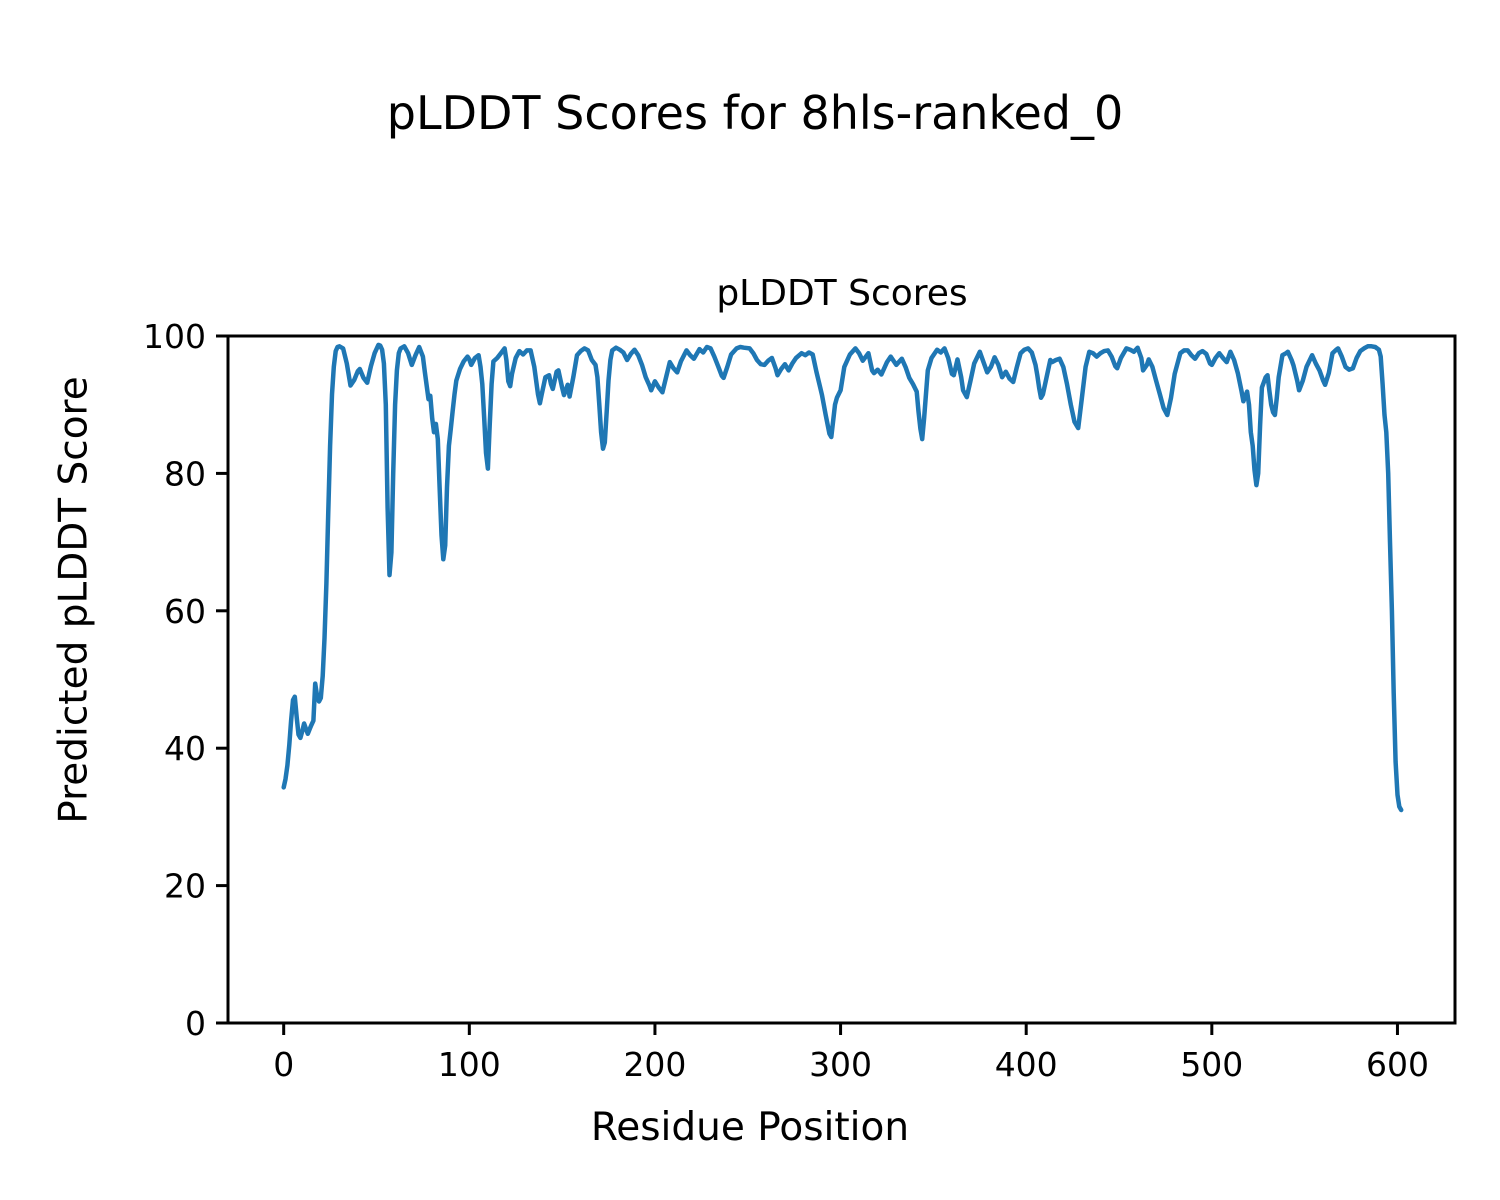 This screenshot has width=1500, height=1200. Describe the element at coordinates (185, 473) in the screenshot. I see `y-tick-label: 80` at that location.